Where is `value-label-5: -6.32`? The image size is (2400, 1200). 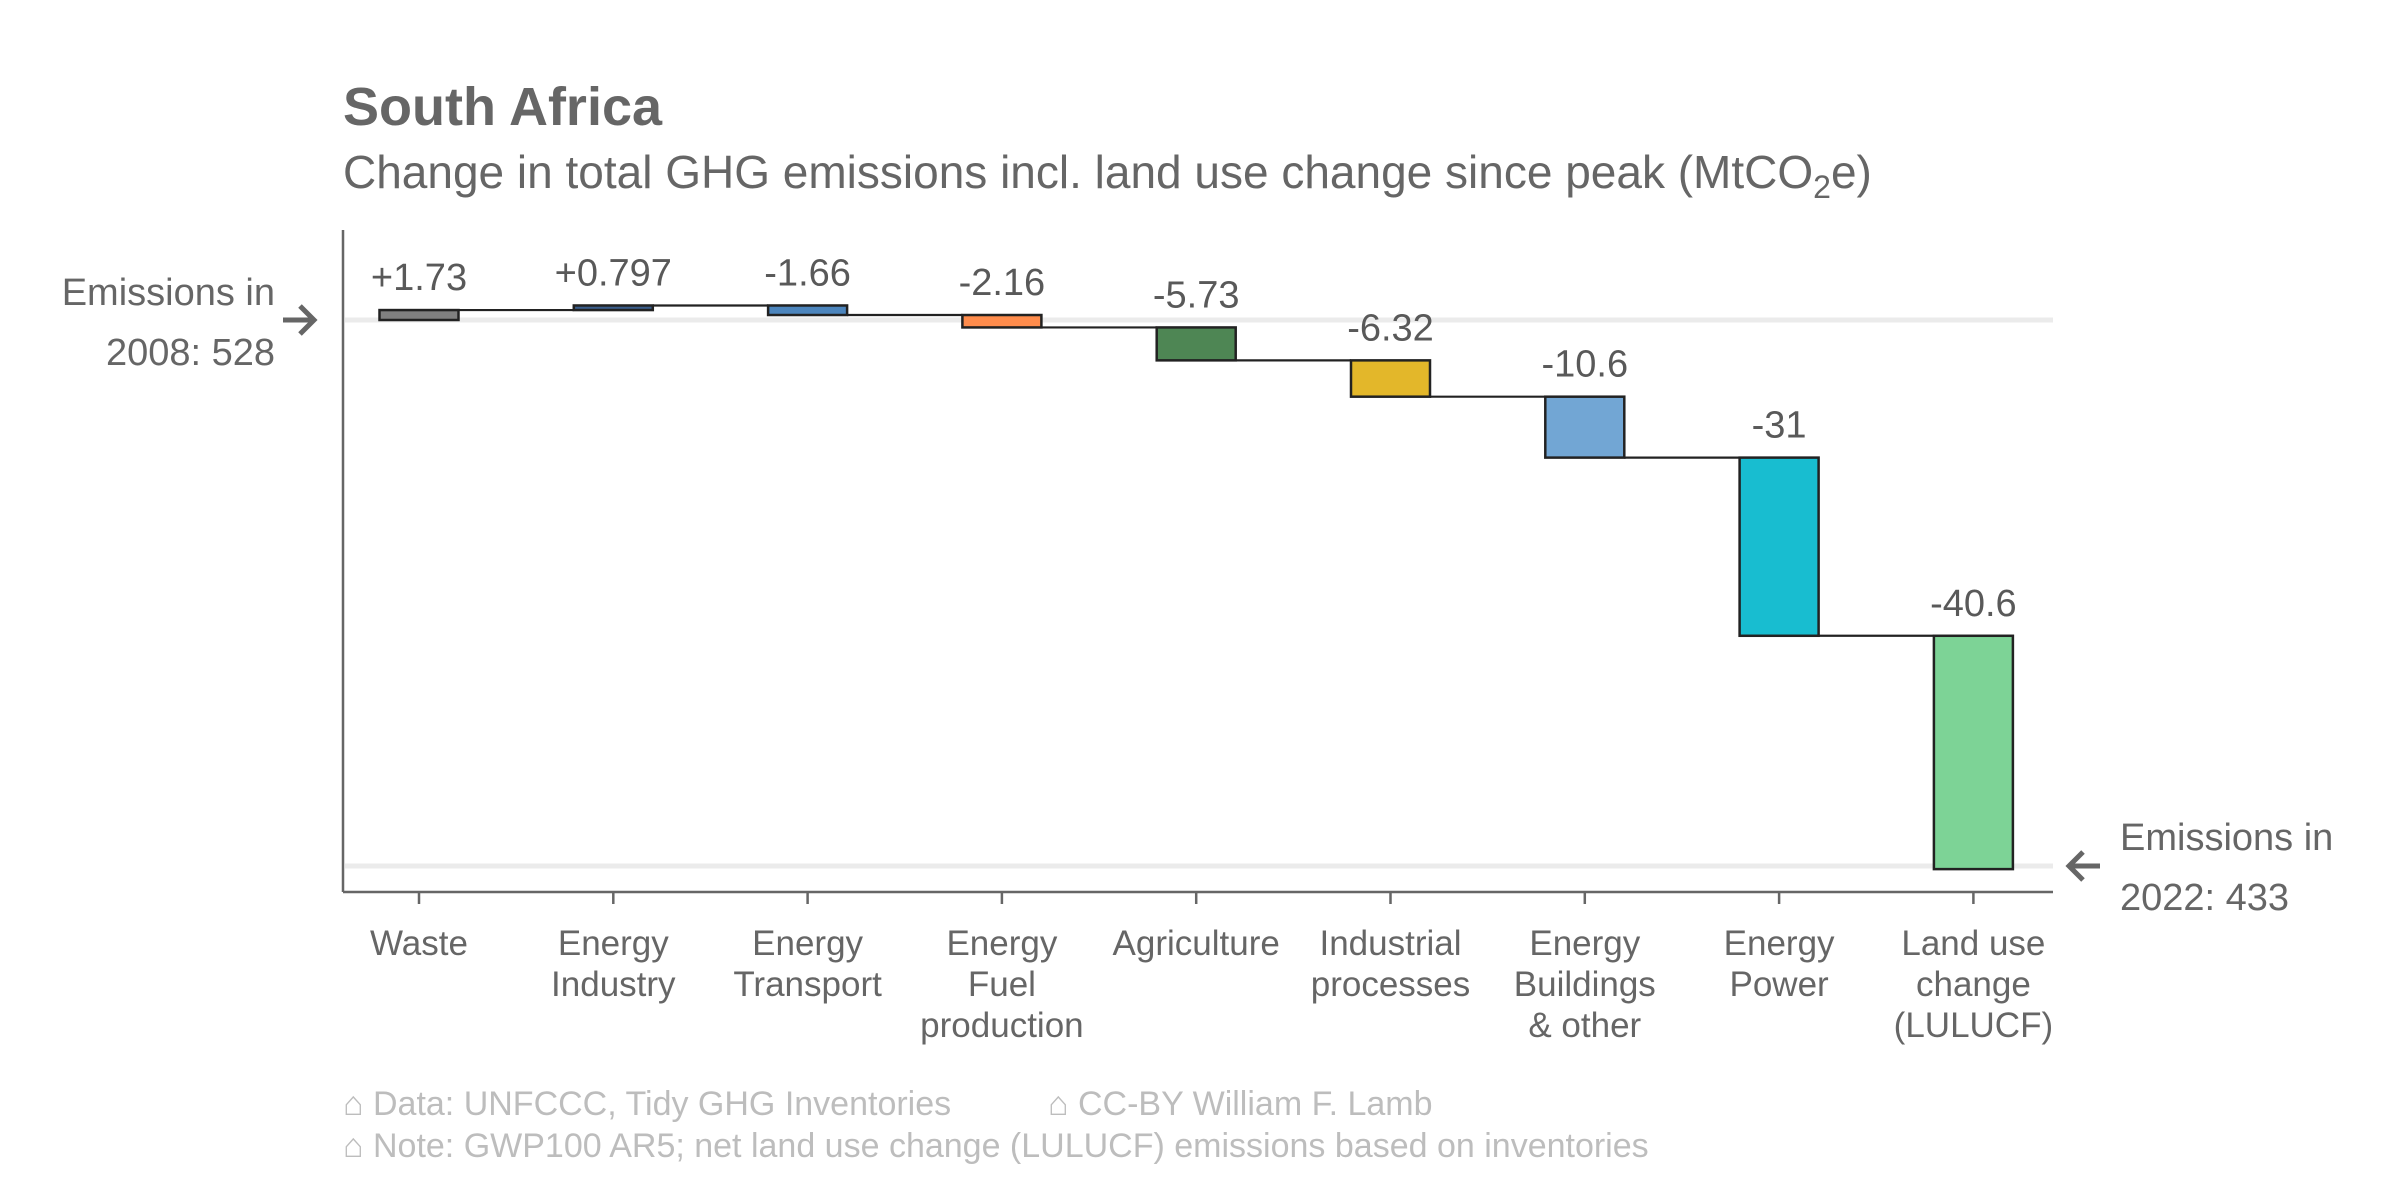
value-label-5: -6.32 is located at coordinates (1390, 328).